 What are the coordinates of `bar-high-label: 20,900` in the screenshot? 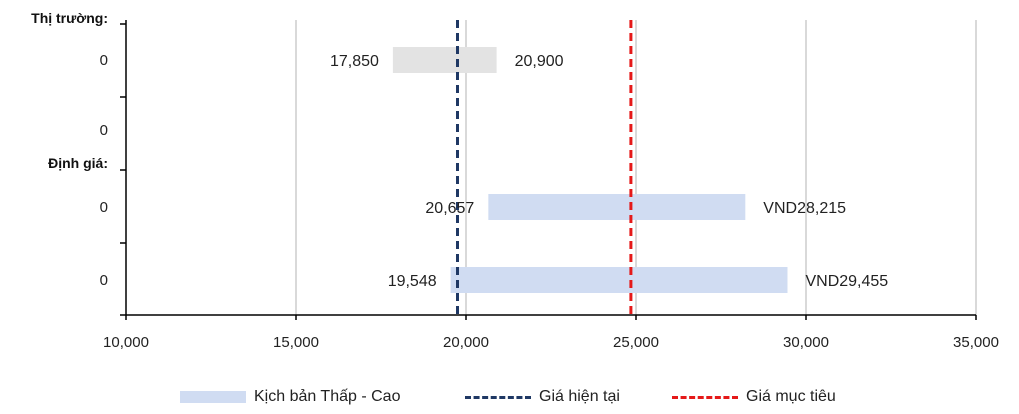 It's located at (539, 61).